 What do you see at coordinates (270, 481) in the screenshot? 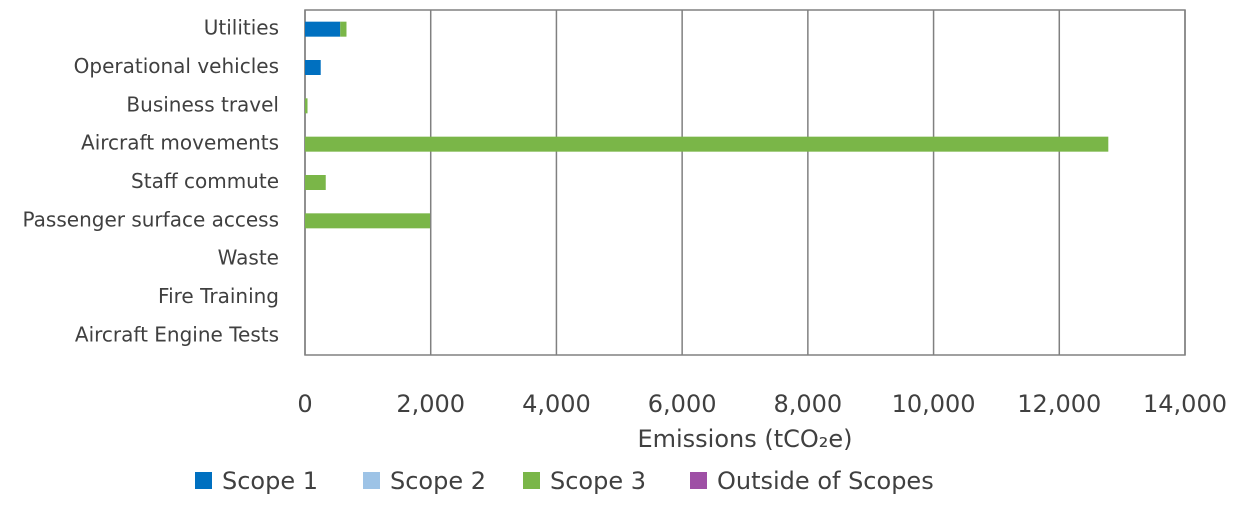
I see `legend-label: Scope 1` at bounding box center [270, 481].